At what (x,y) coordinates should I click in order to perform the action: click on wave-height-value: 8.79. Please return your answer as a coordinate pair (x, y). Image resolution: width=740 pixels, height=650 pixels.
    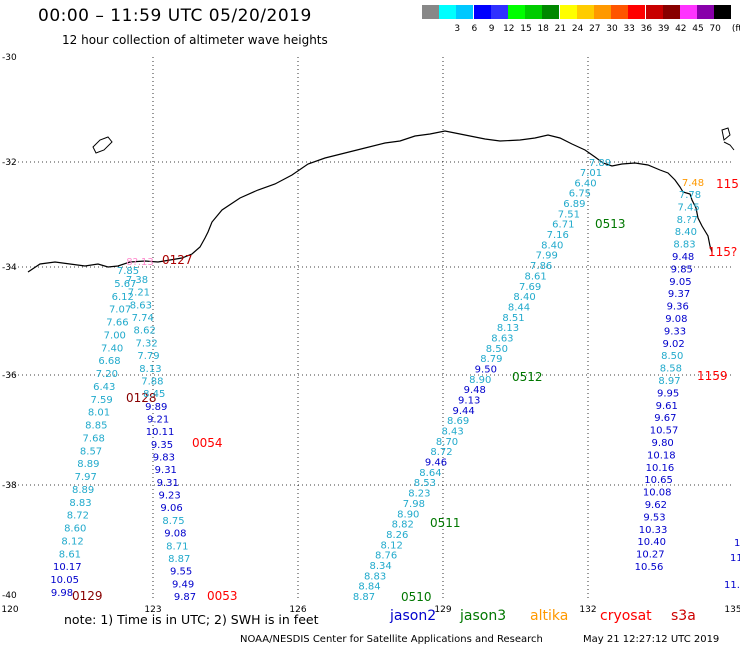
    Looking at the image, I should click on (491, 359).